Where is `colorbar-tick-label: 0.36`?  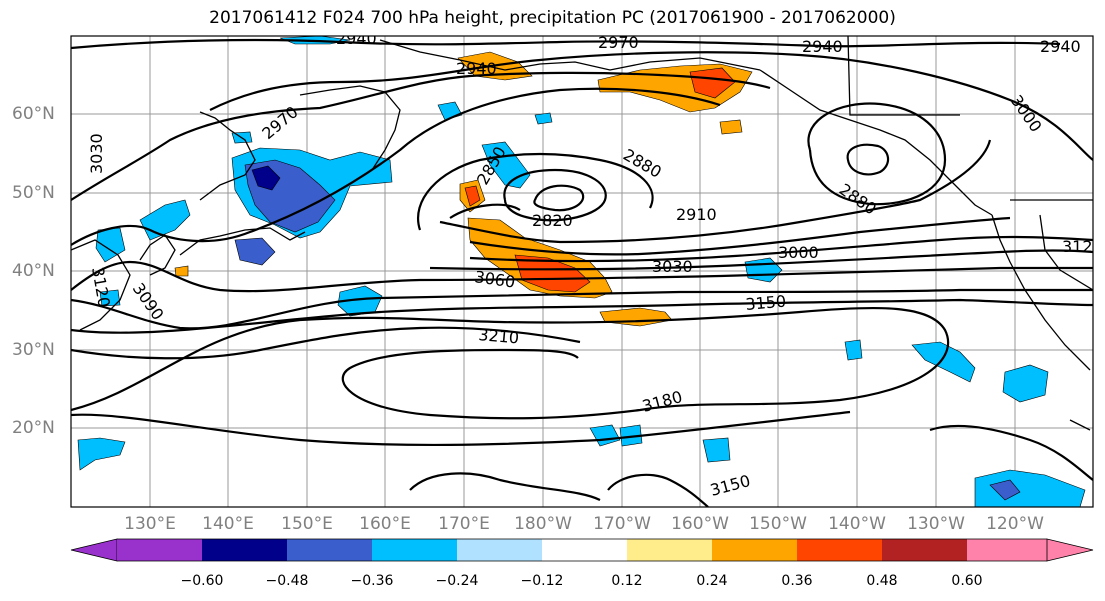
colorbar-tick-label: 0.36 is located at coordinates (797, 581).